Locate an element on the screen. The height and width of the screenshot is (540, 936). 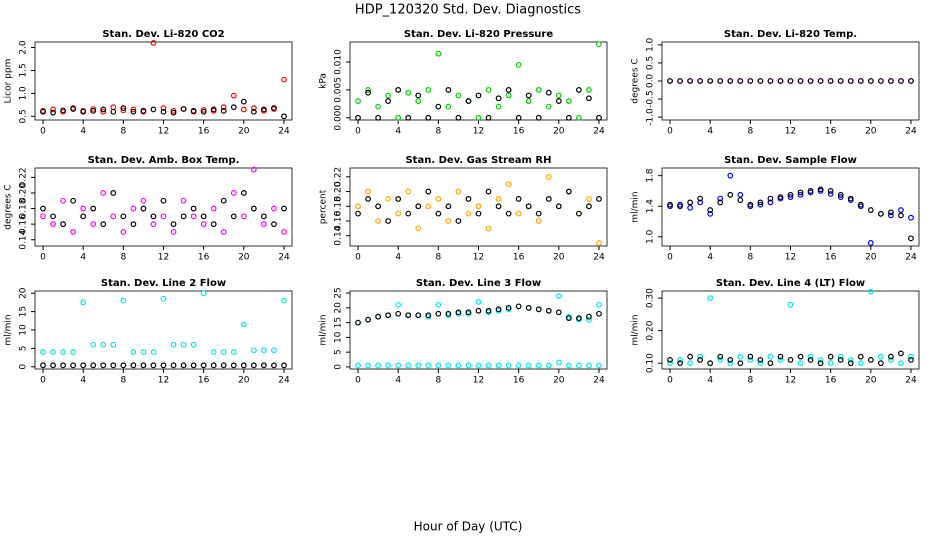
y-tick-label: 0.18 is located at coordinates (24, 208).